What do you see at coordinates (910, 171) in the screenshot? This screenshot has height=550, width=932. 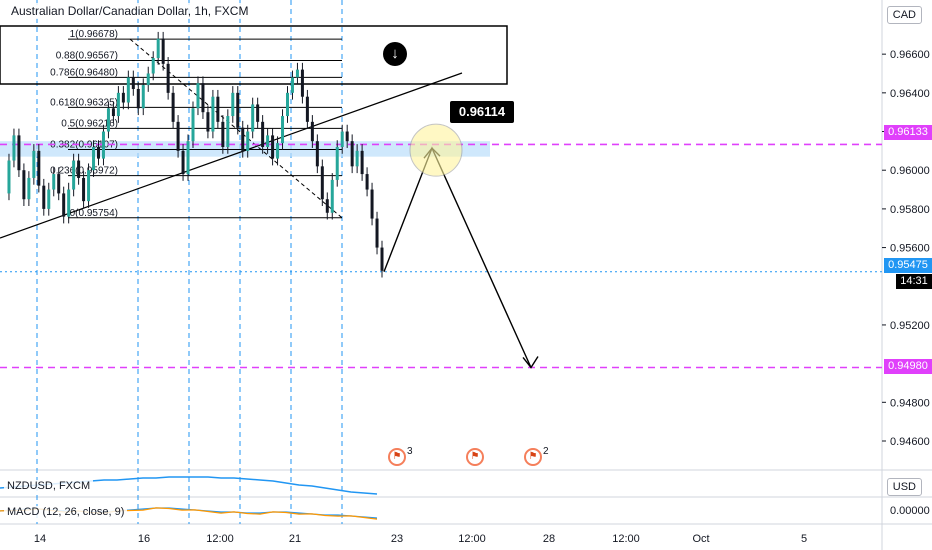 I see `y-tick-label-3: 0.96000` at bounding box center [910, 171].